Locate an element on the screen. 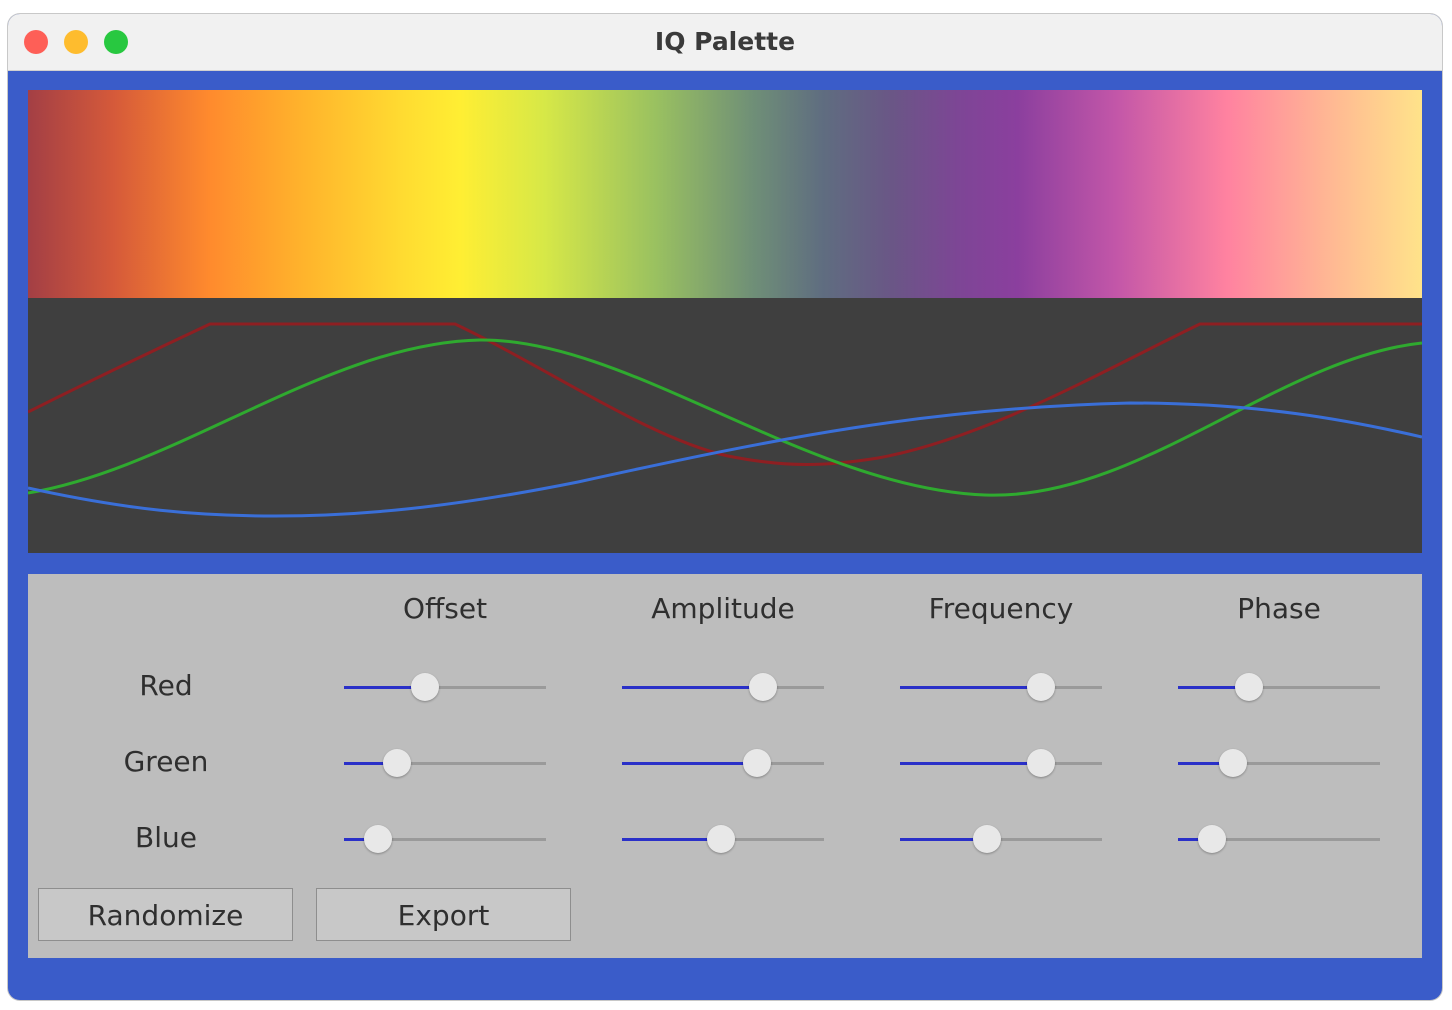  column-header: Phase is located at coordinates (1279, 608).